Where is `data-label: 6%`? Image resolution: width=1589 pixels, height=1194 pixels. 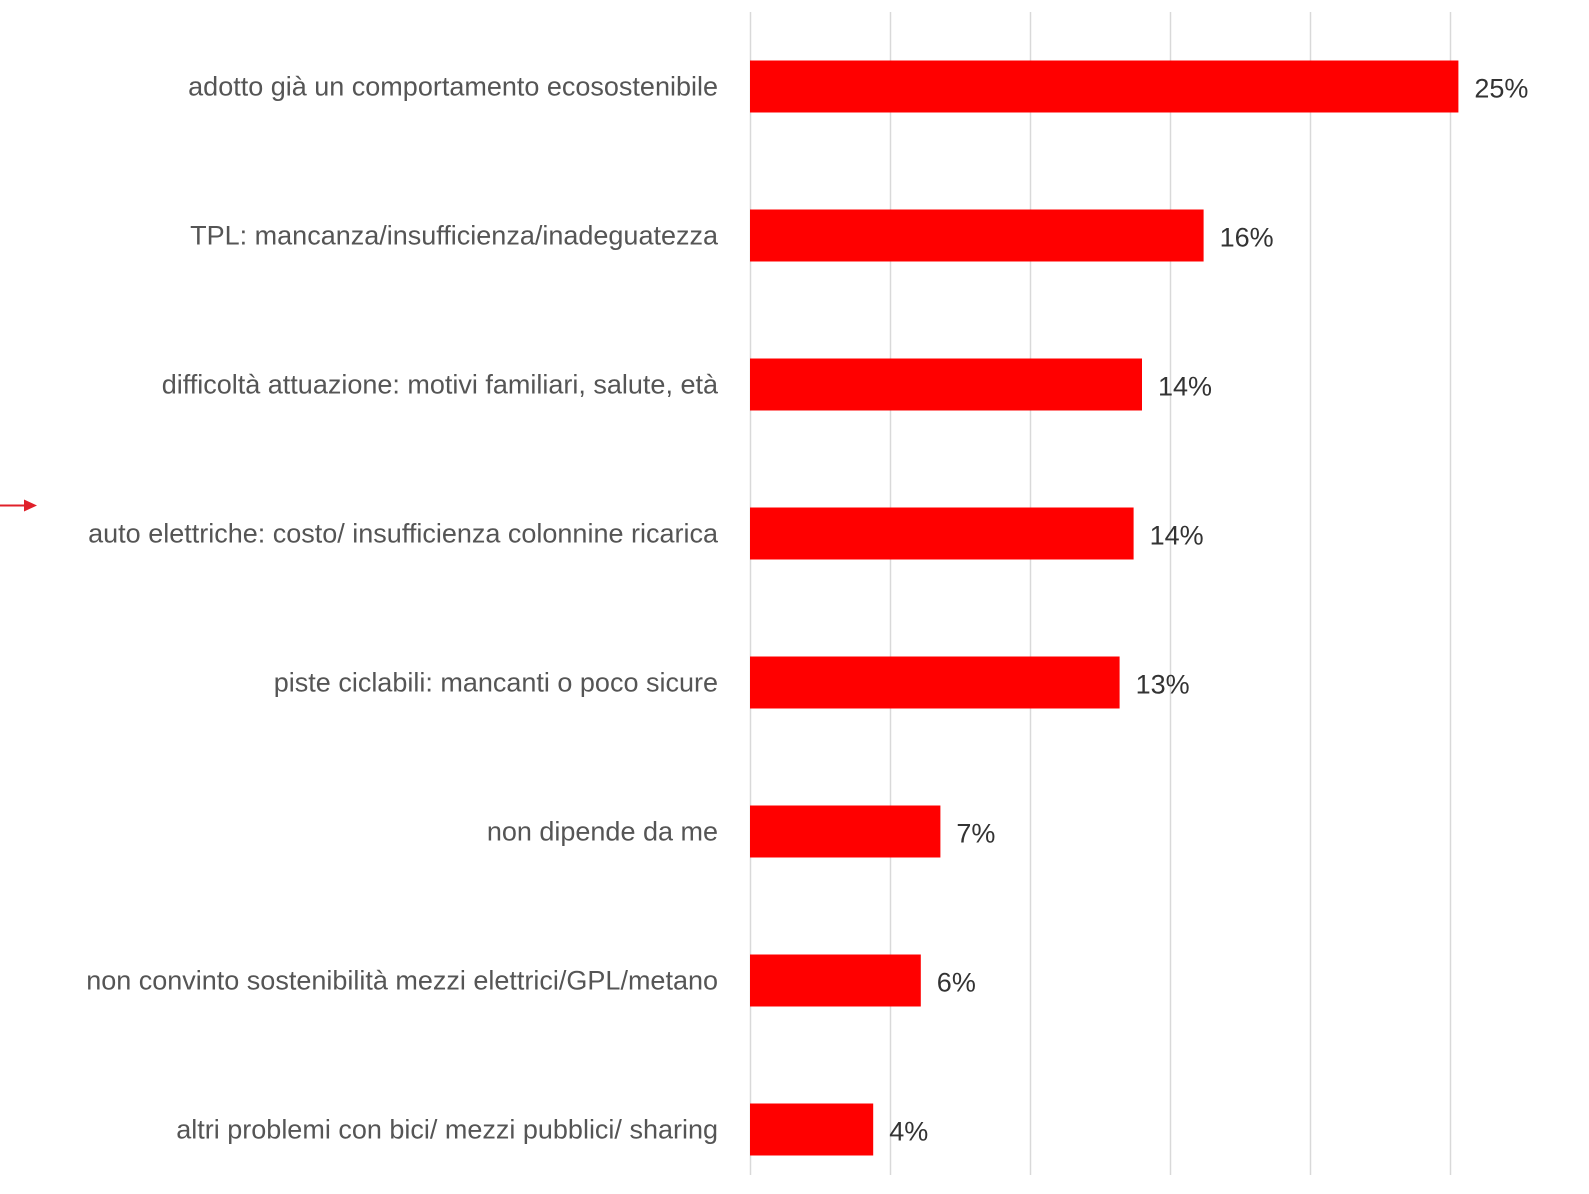 data-label: 6% is located at coordinates (956, 983).